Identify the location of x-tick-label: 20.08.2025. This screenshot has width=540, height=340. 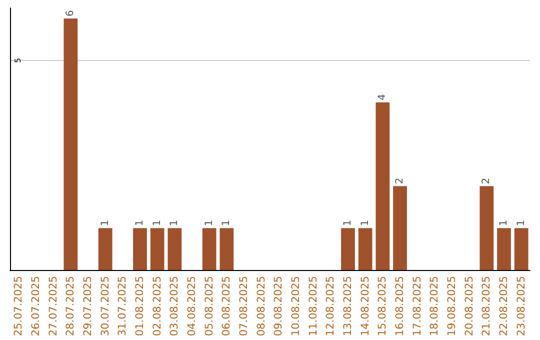
(469, 306).